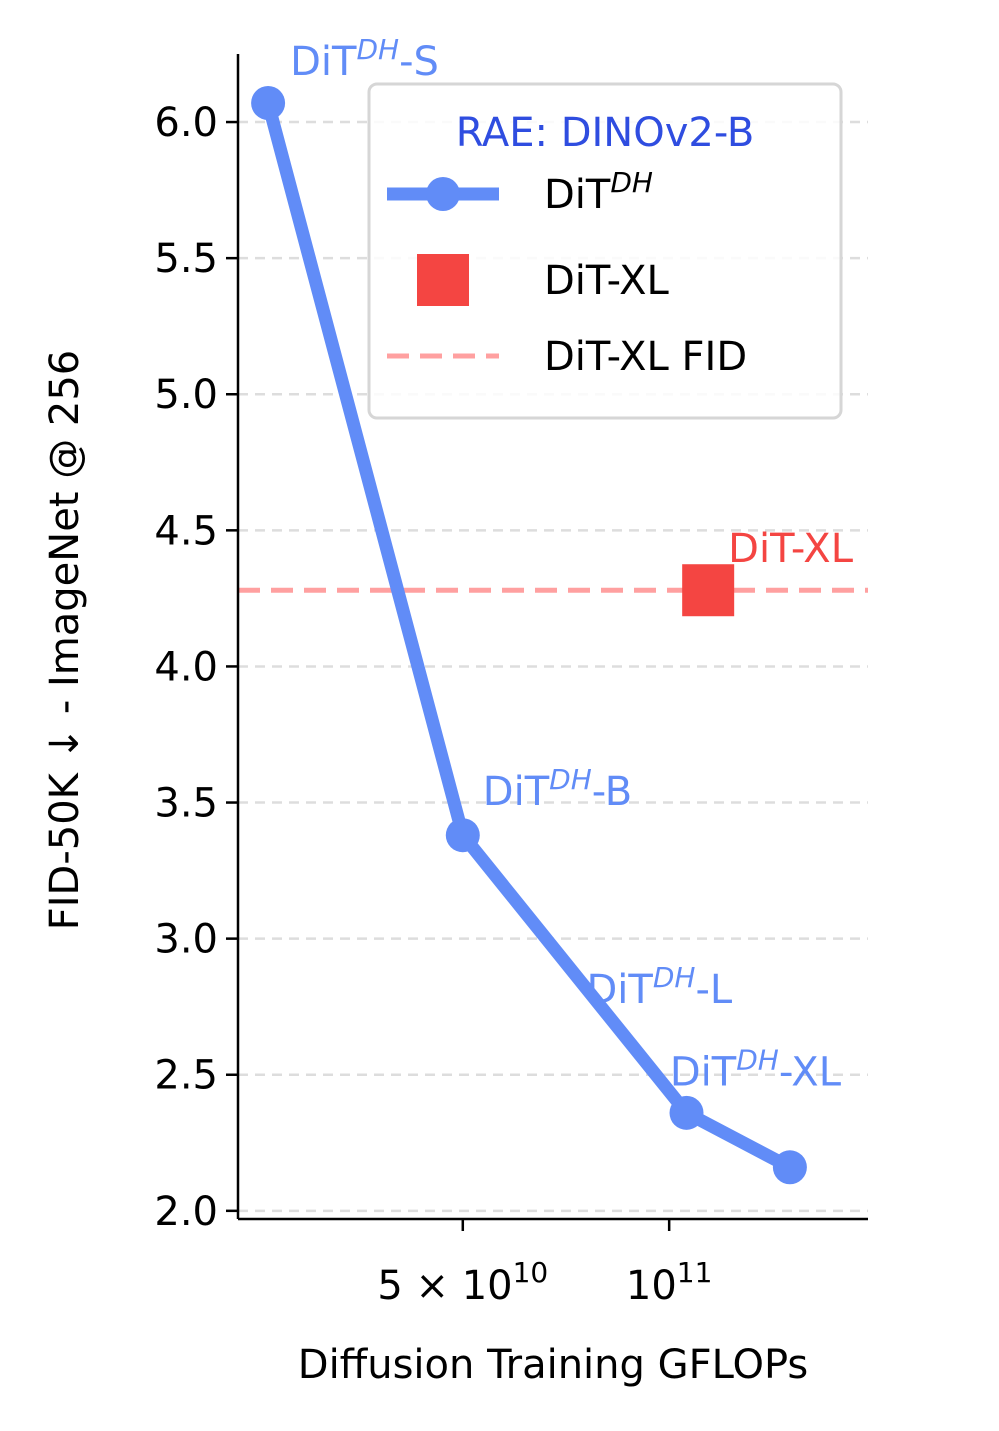 The height and width of the screenshot is (1431, 999). I want to click on dit-dh-point-label: DiTDH-L, so click(660, 987).